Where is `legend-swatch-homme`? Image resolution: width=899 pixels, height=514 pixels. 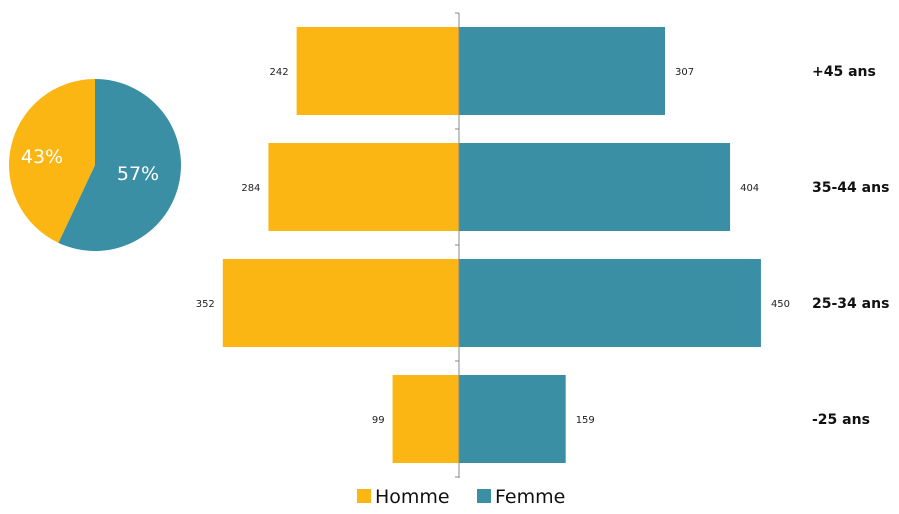
legend-swatch-homme is located at coordinates (364, 496).